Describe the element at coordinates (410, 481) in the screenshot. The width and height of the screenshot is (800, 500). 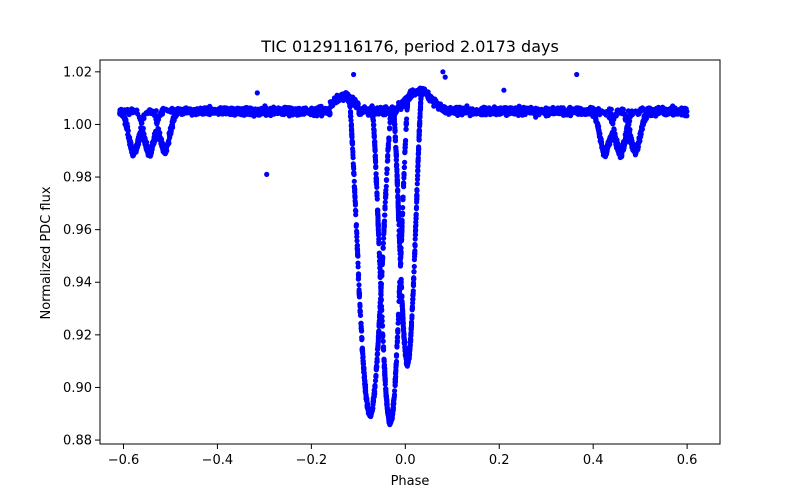
I see `x-axis-label: Phase` at that location.